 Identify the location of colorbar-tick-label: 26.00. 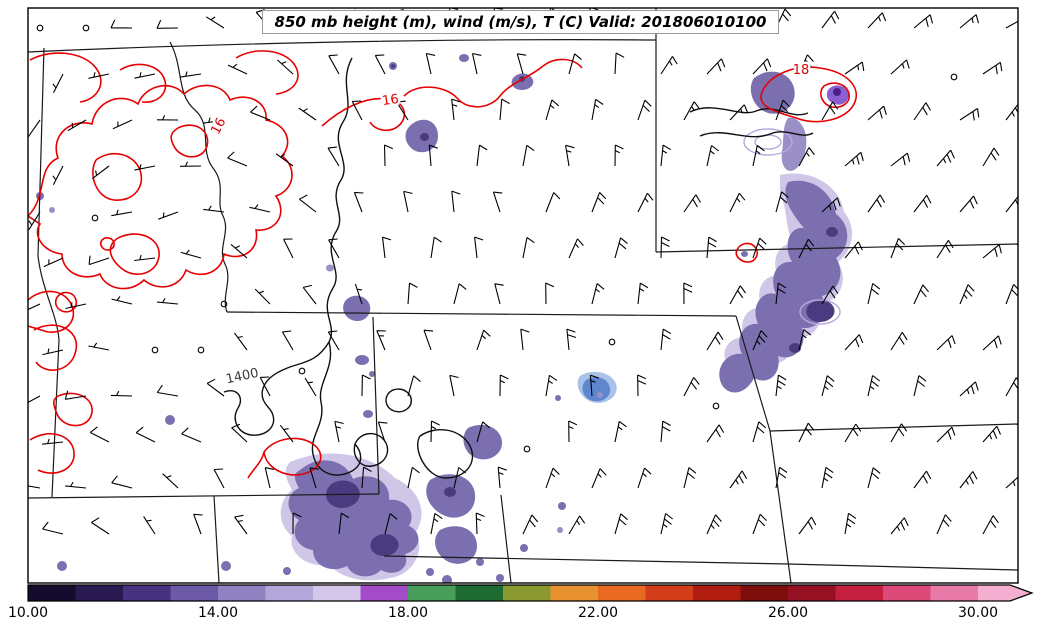
(788, 613).